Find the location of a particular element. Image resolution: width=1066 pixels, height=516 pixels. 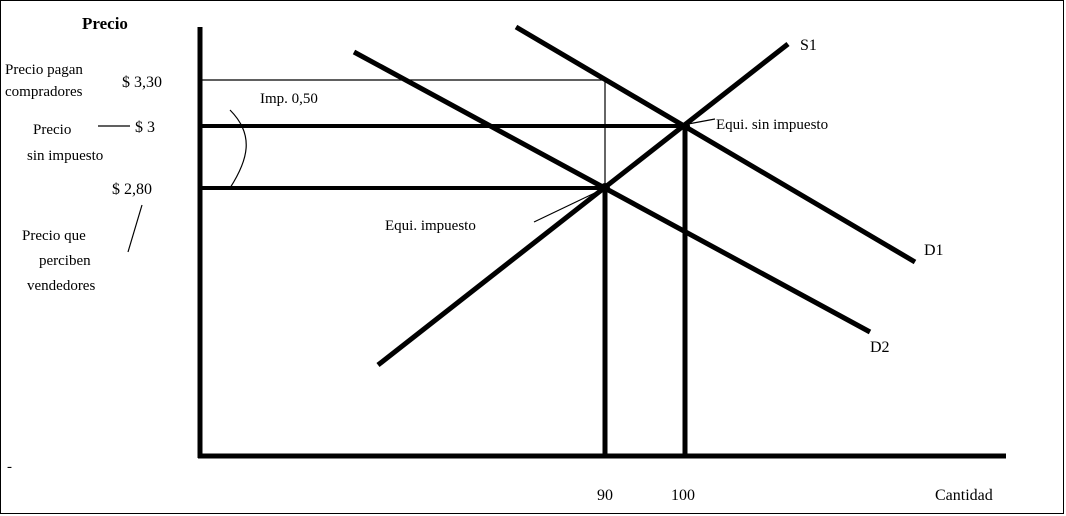

note-sellers-line2: perciben is located at coordinates (65, 261).